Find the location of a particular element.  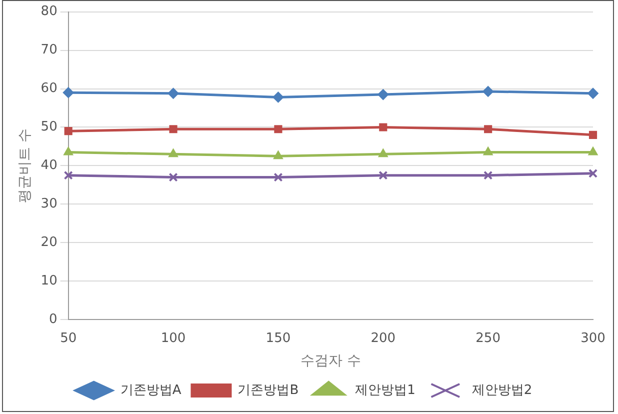

x-tick-label: 50 is located at coordinates (68, 338).